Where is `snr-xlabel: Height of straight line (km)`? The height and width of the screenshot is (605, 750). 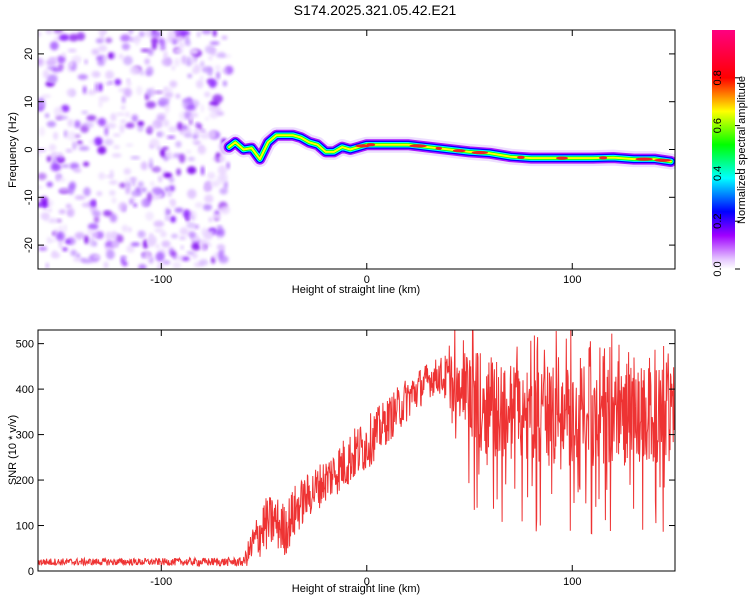 snr-xlabel: Height of straight line (km) is located at coordinates (356, 589).